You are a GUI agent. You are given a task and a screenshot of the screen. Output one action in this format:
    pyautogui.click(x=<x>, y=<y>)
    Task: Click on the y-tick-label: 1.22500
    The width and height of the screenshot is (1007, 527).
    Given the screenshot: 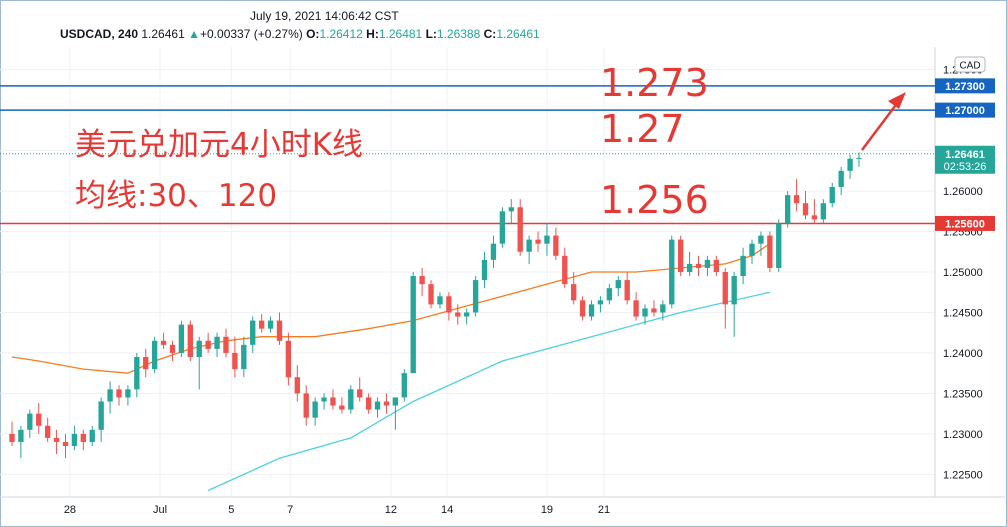 What is the action you would take?
    pyautogui.click(x=963, y=475)
    